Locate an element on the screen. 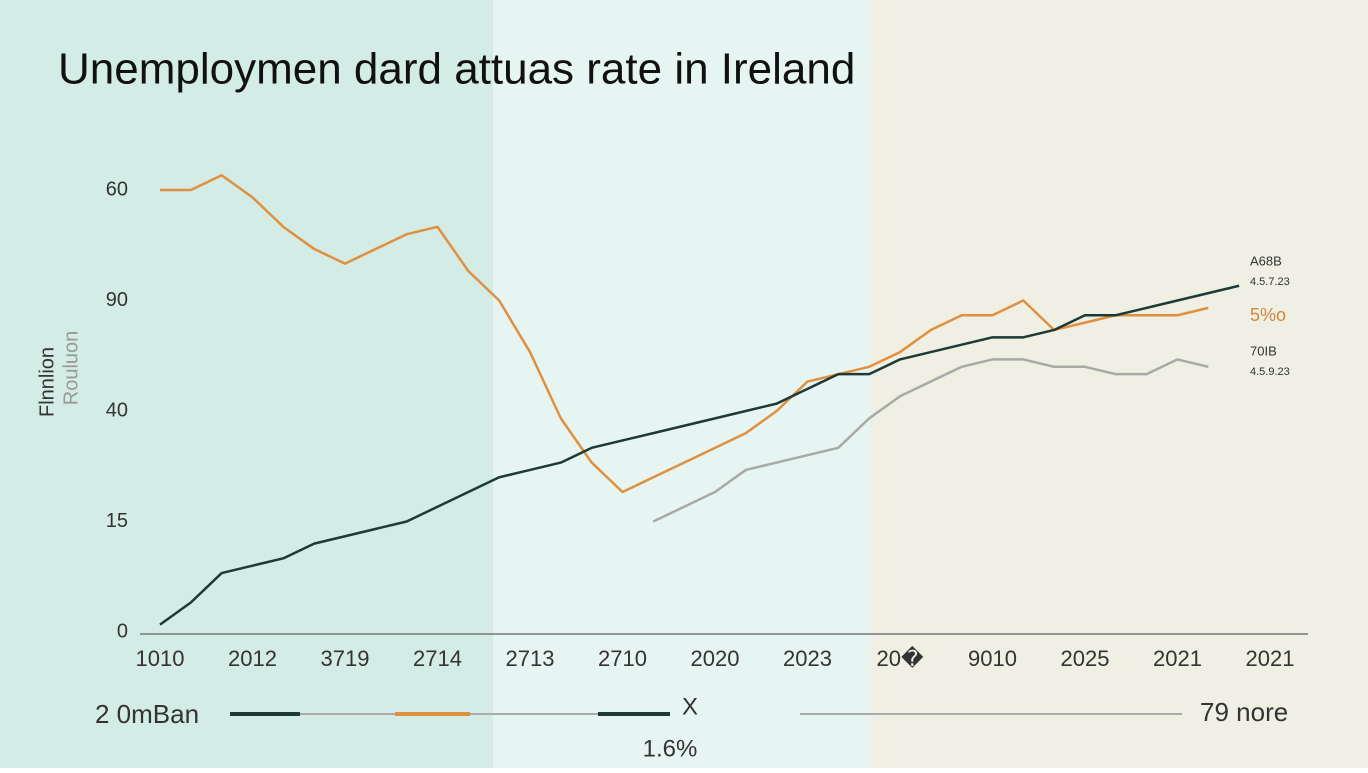 This screenshot has width=1368, height=773. x-tick-label: 2713 is located at coordinates (530, 658).